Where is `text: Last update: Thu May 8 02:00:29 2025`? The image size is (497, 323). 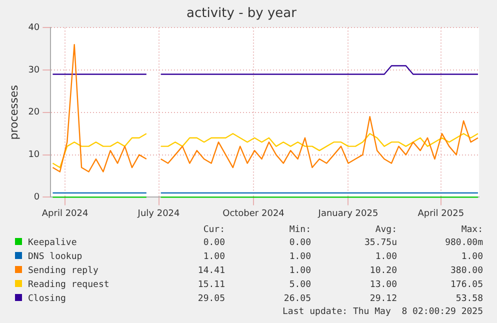 text: Last update: Thu May 8 02:00:29 2025 is located at coordinates (382, 312).